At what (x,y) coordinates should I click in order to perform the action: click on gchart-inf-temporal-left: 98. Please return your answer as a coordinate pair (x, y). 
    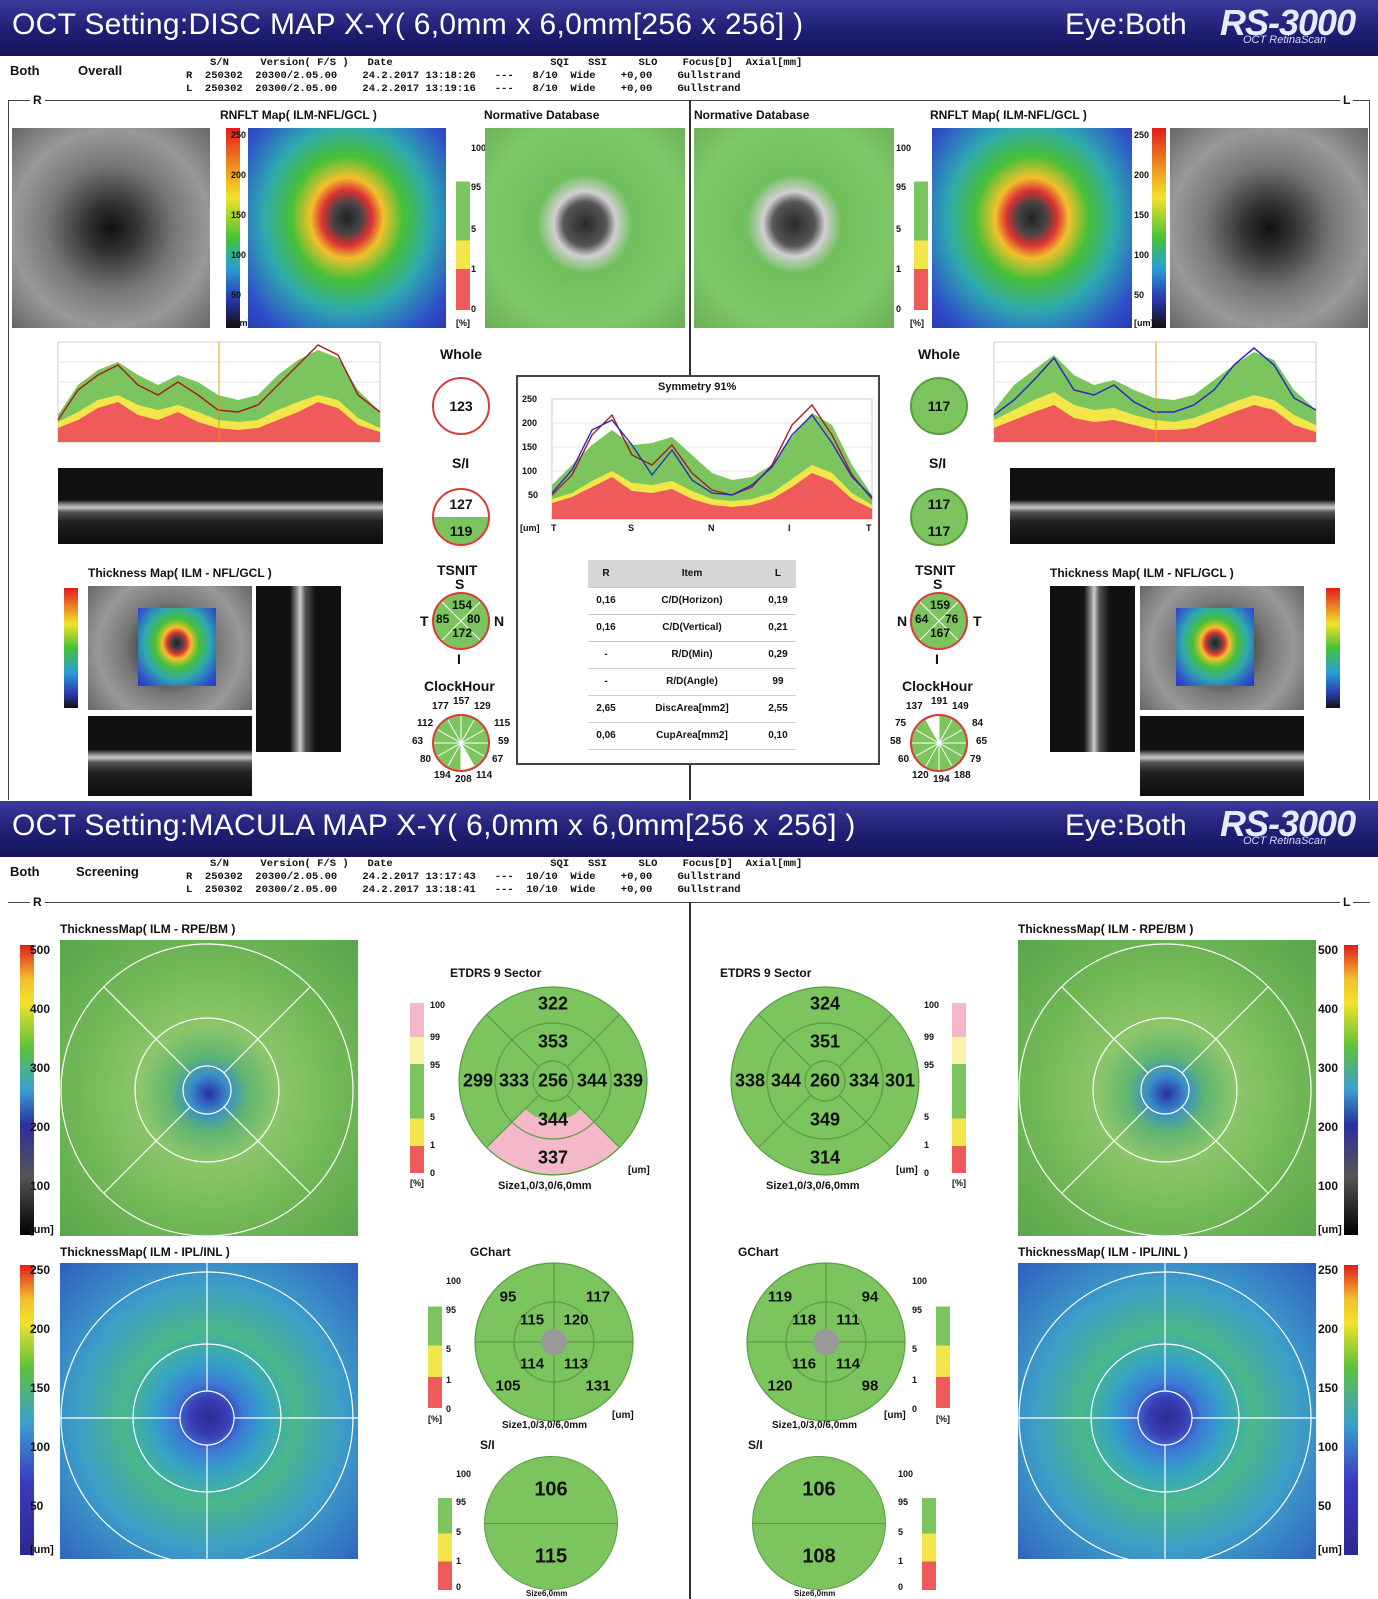
    Looking at the image, I should click on (870, 1386).